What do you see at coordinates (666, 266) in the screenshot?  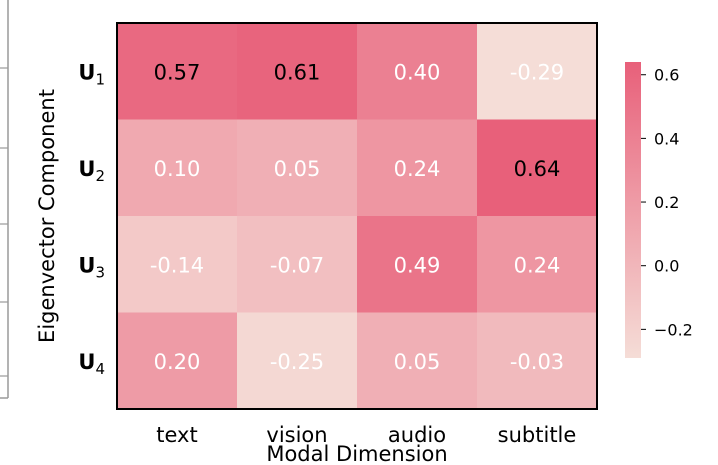 I see `colorbar-tick-label: 0.0` at bounding box center [666, 266].